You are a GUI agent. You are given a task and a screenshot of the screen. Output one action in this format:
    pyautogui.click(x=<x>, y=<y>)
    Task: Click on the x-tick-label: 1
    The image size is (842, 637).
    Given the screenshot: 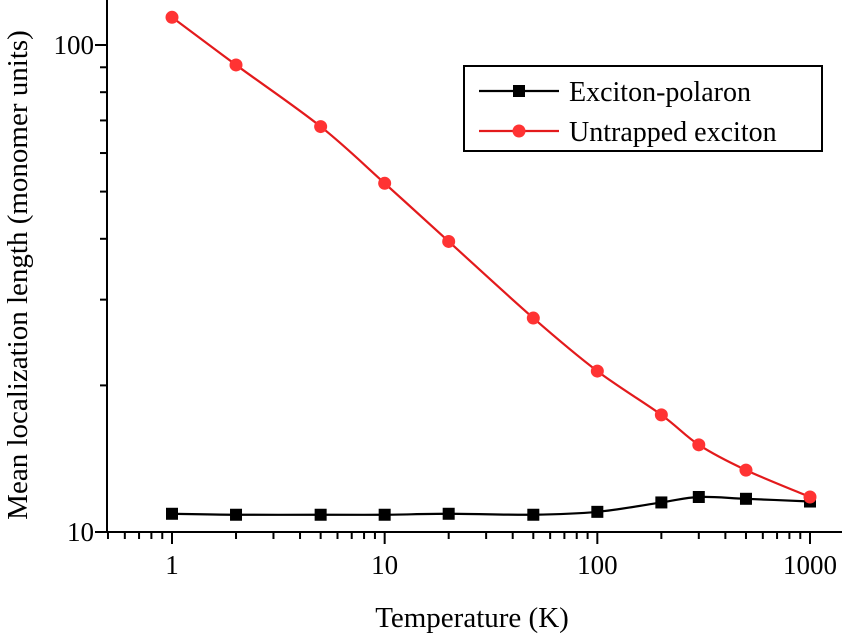 What is the action you would take?
    pyautogui.click(x=172, y=565)
    